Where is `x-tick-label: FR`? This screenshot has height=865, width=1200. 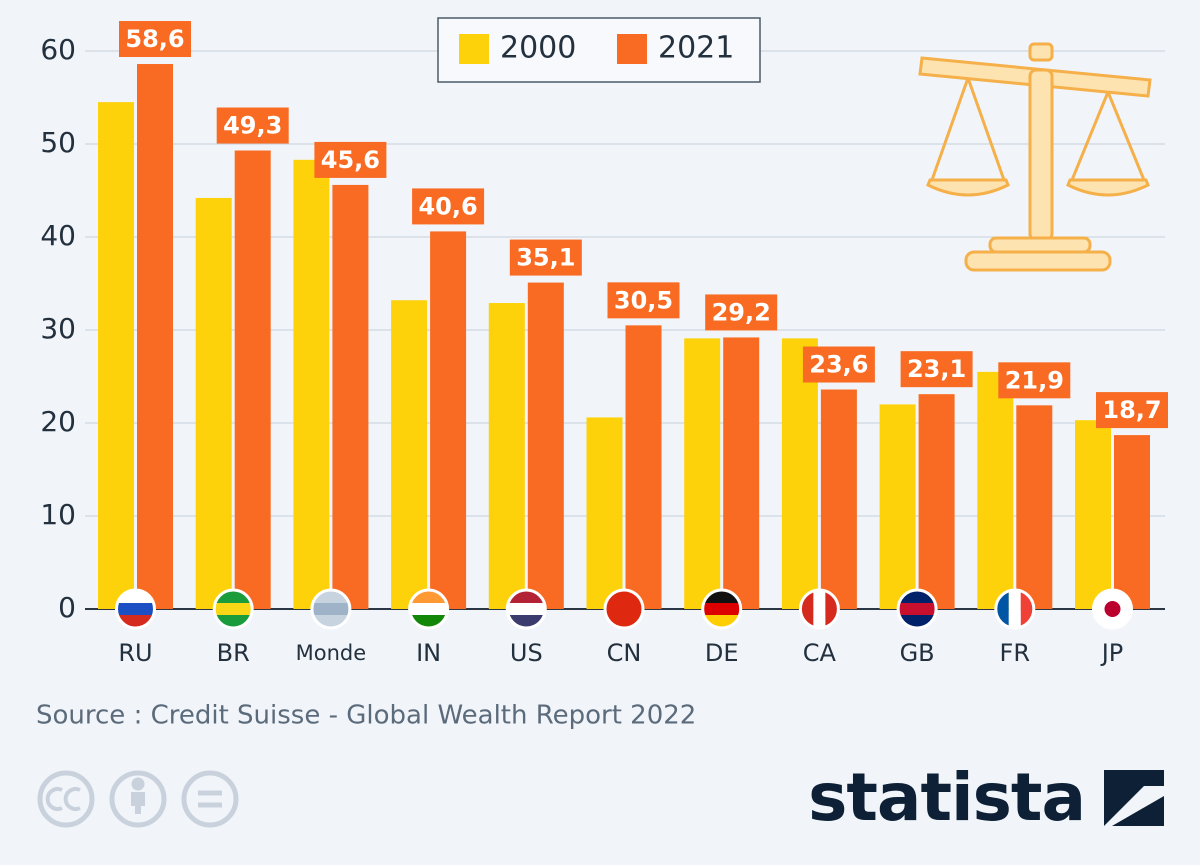 x-tick-label: FR is located at coordinates (1015, 653).